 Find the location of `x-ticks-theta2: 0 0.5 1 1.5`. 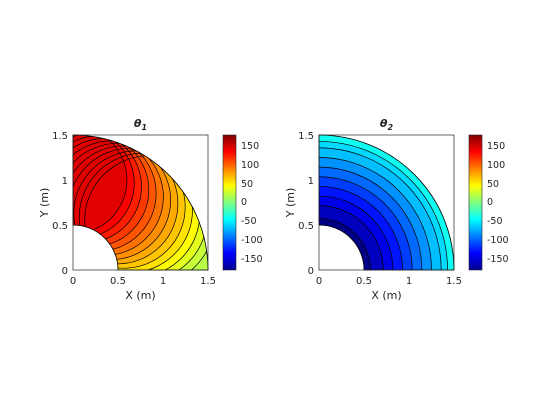

x-ticks-theta2: 0 0.5 1 1.5 is located at coordinates (389, 281).